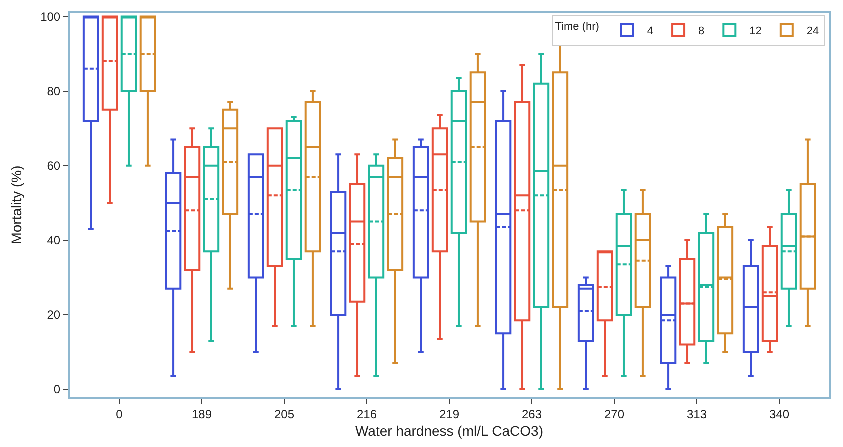  Describe the element at coordinates (57, 389) in the screenshot. I see `y-tick-label: 0` at that location.